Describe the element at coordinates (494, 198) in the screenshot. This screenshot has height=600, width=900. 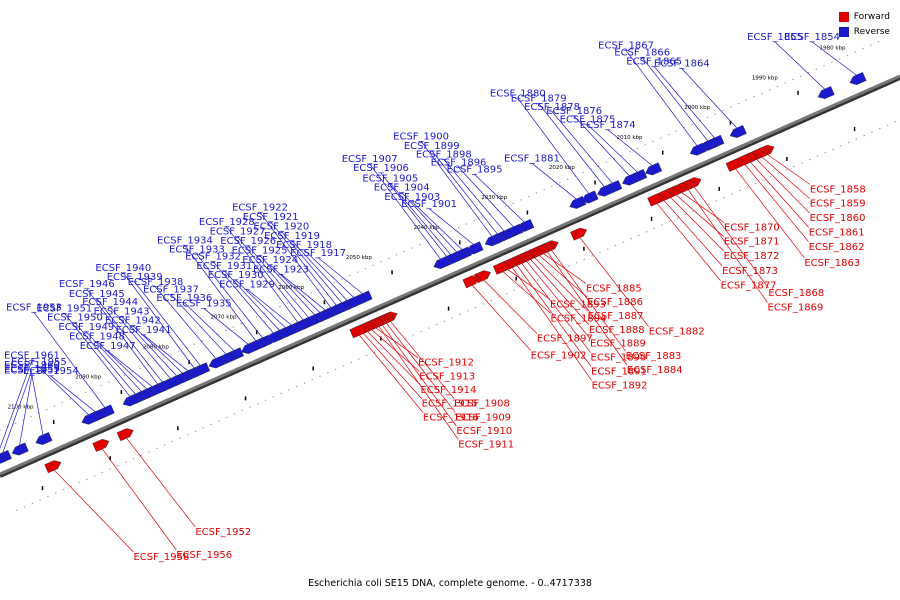
I see `kbp-tick-label: 2030 kbp` at that location.